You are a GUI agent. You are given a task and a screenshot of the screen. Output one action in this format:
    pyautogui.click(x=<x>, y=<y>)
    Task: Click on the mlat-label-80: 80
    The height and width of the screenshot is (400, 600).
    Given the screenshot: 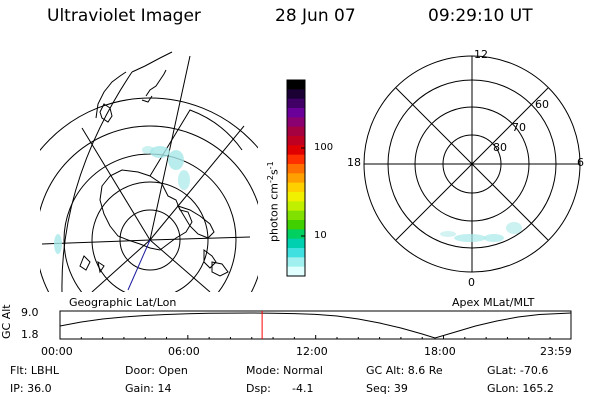 What is the action you would take?
    pyautogui.click(x=500, y=147)
    